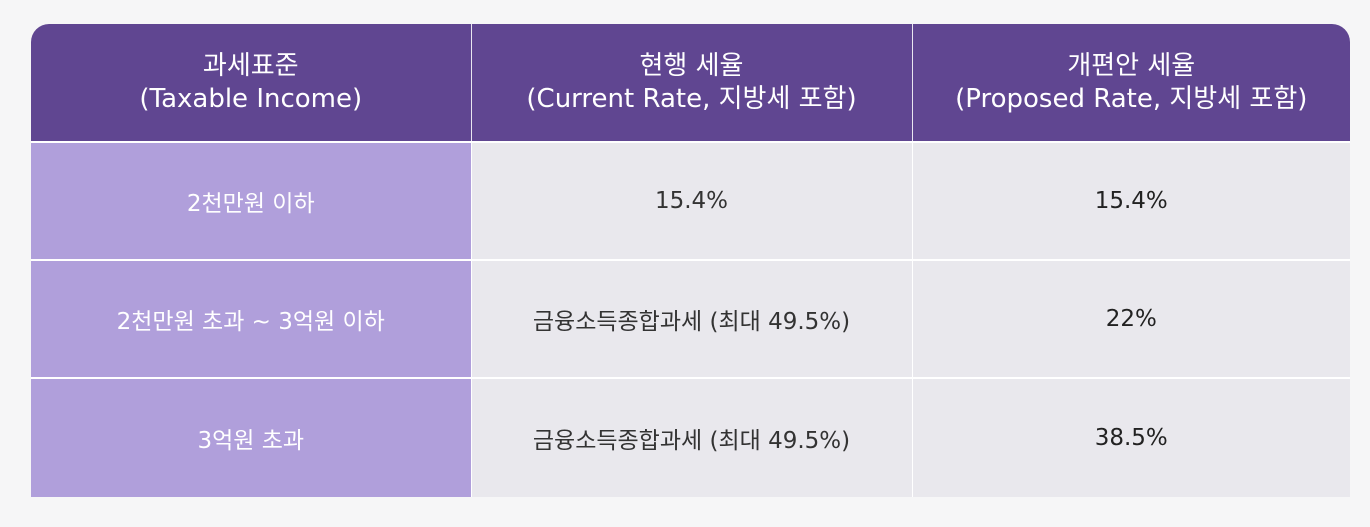 This screenshot has width=1370, height=527. Describe the element at coordinates (1131, 98) in the screenshot. I see `header-proposed-rate-english: (Proposed Rate, 지방세 포함)` at that location.